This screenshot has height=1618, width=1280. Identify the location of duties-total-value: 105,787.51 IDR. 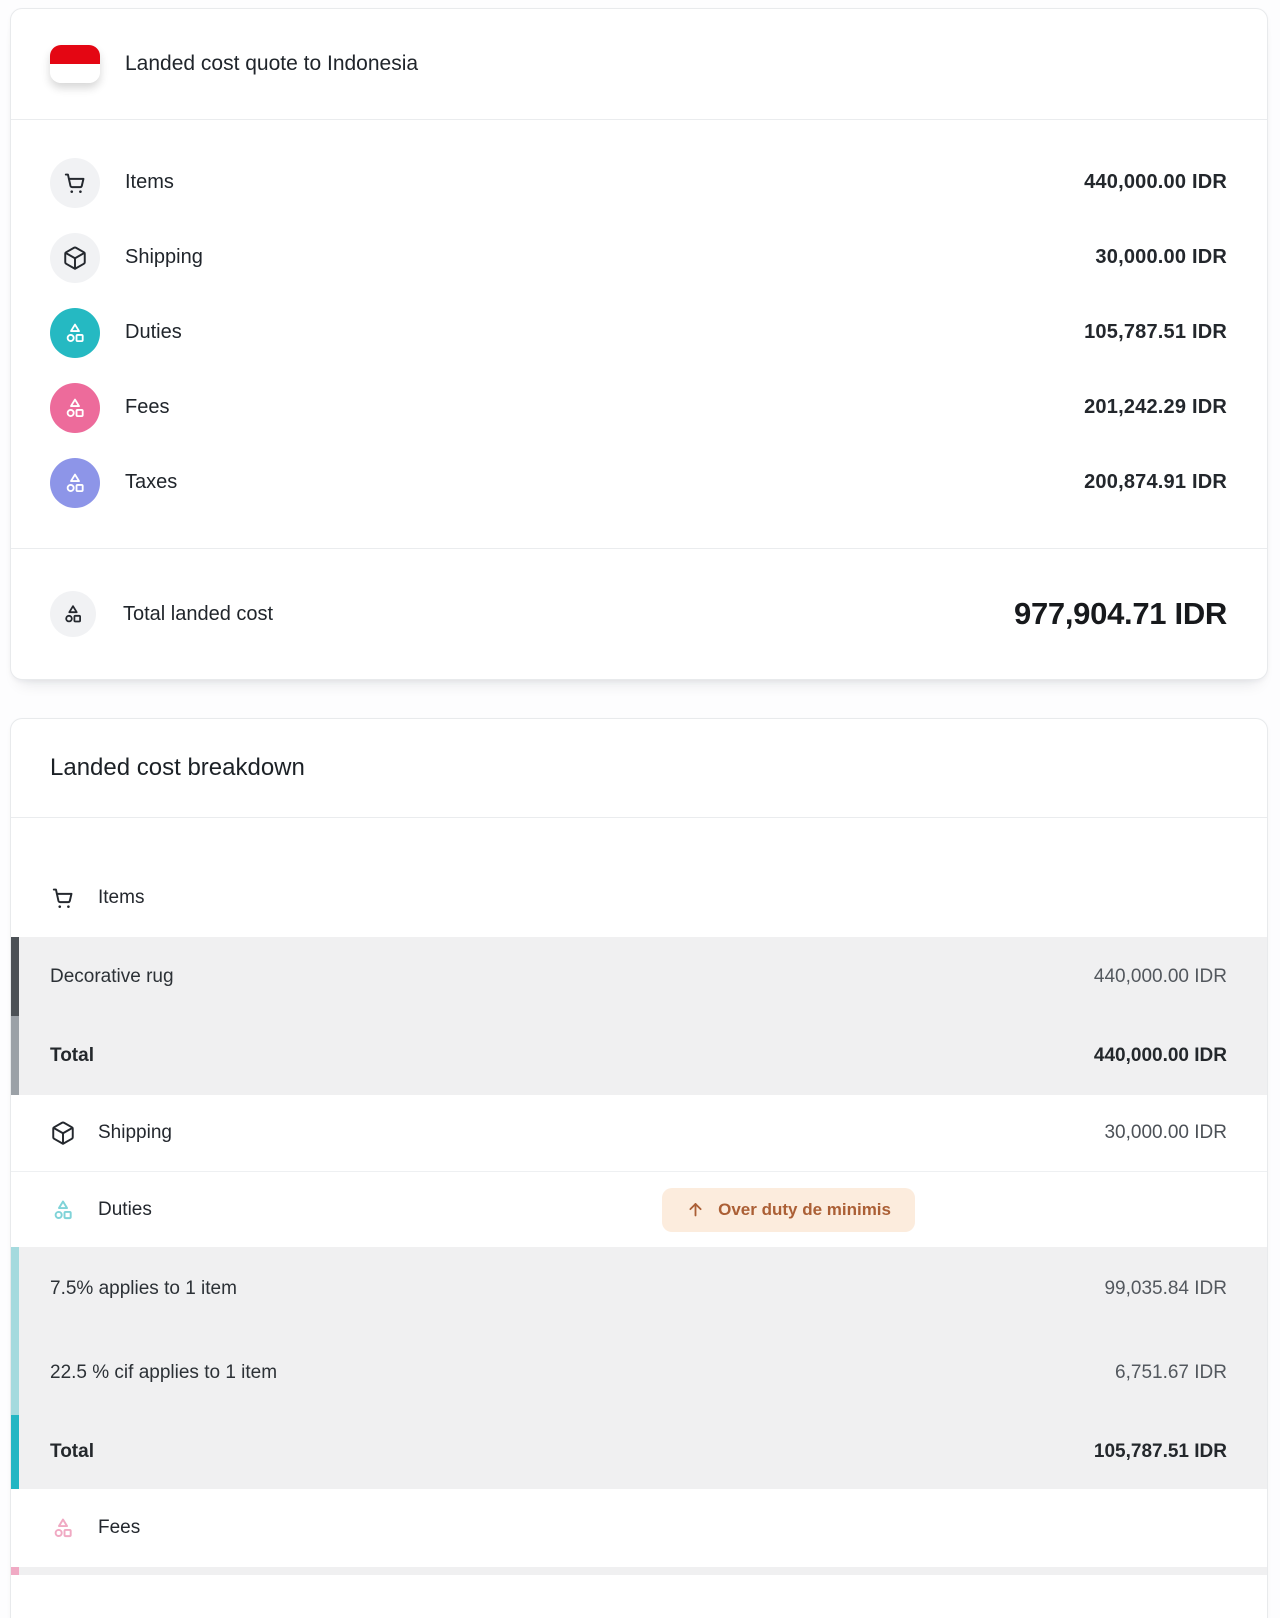
(1160, 1451).